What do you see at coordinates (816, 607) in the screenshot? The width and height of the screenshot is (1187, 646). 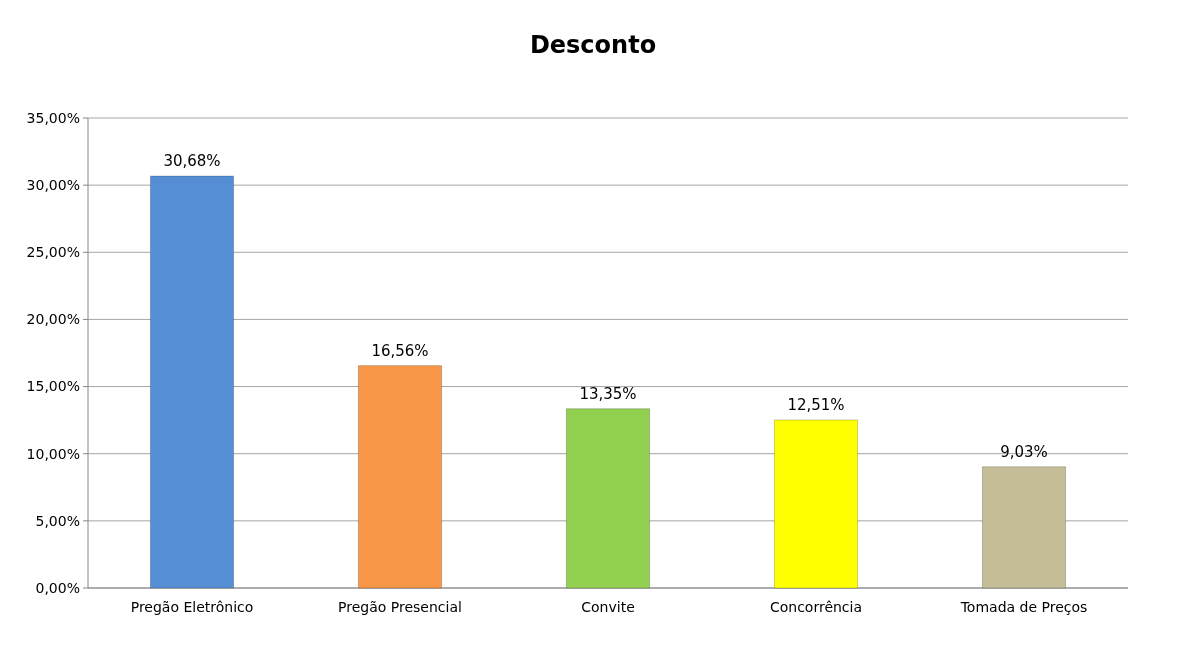 I see `x-tick-label: Concorrência` at bounding box center [816, 607].